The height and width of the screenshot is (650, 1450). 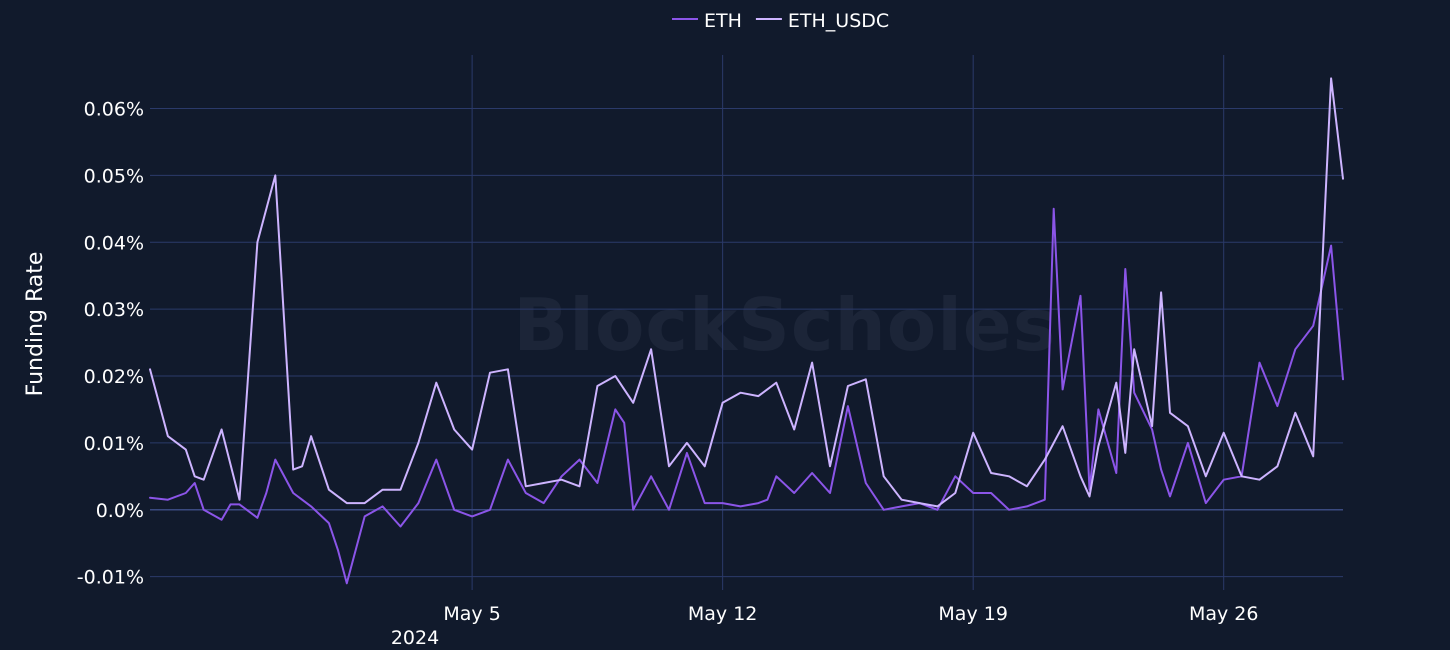 I want to click on x-year-label: 2024, so click(x=415, y=638).